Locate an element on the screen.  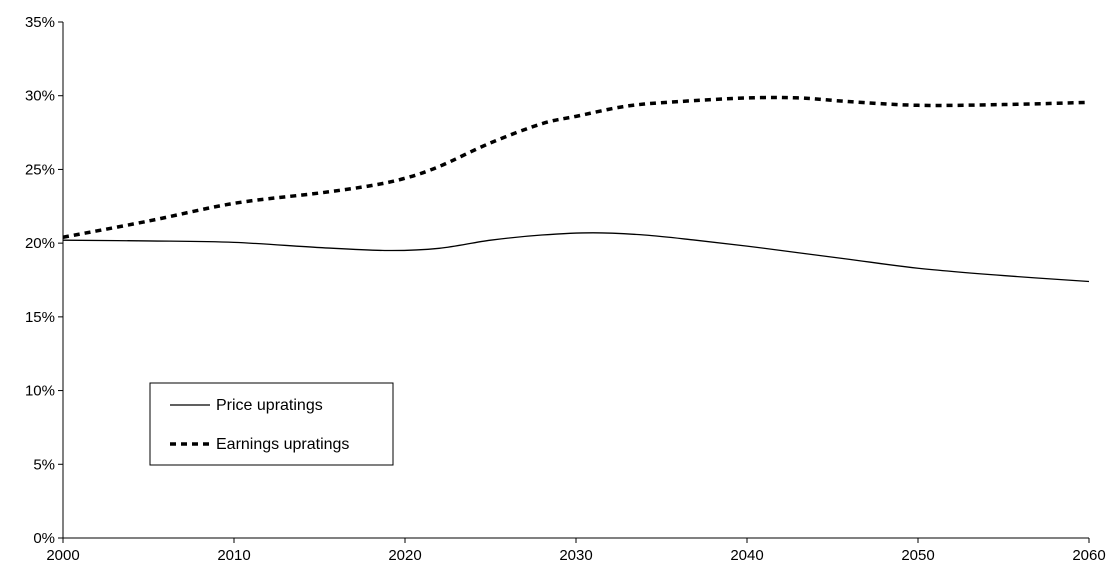
y-tick-label: 15% is located at coordinates (40, 317).